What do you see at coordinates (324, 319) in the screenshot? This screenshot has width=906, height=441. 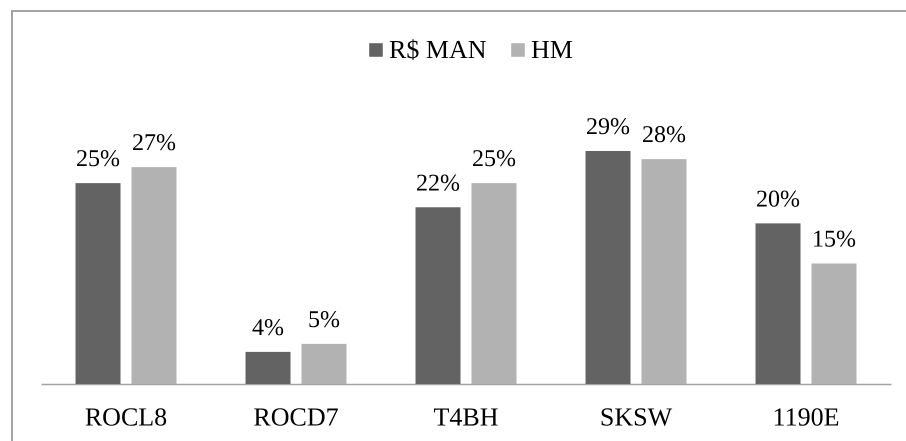 I see `data-label: 5%` at bounding box center [324, 319].